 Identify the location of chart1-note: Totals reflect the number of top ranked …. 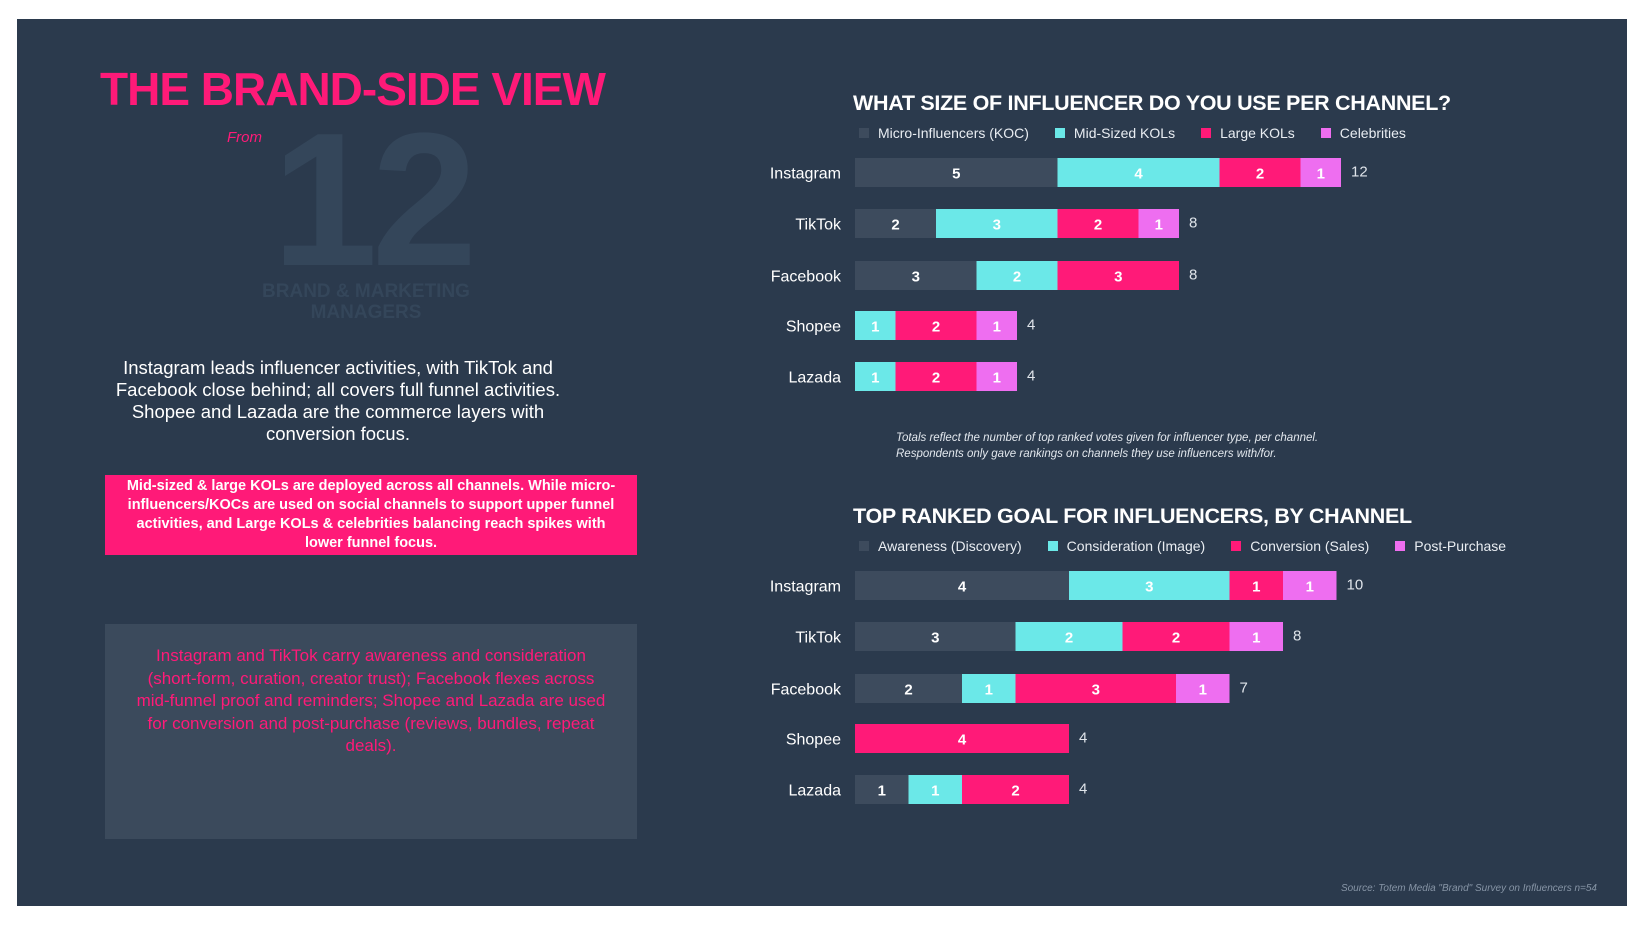
(1196, 446).